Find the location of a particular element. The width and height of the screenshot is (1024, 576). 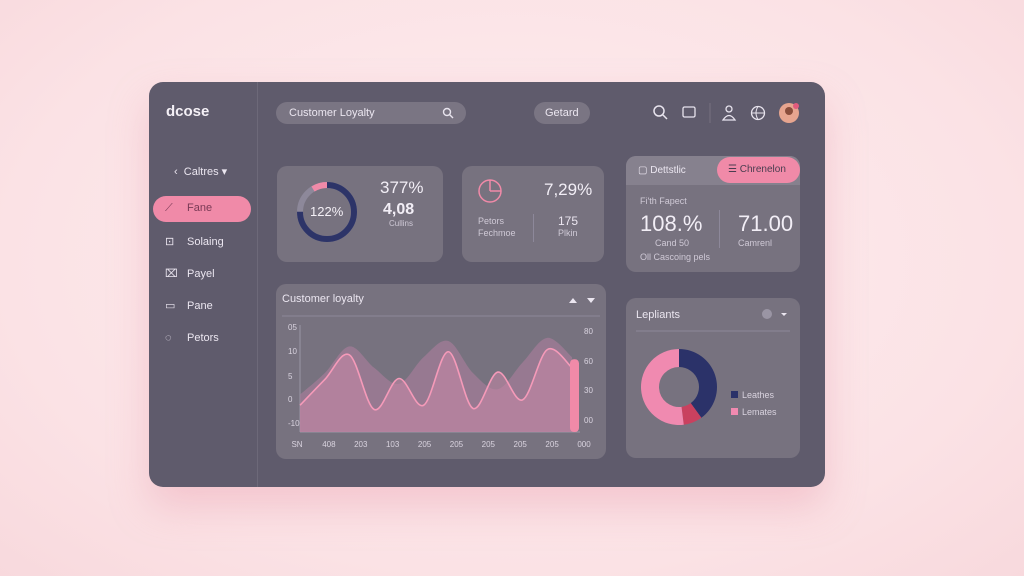

x-tick-label: SN is located at coordinates (296, 444).